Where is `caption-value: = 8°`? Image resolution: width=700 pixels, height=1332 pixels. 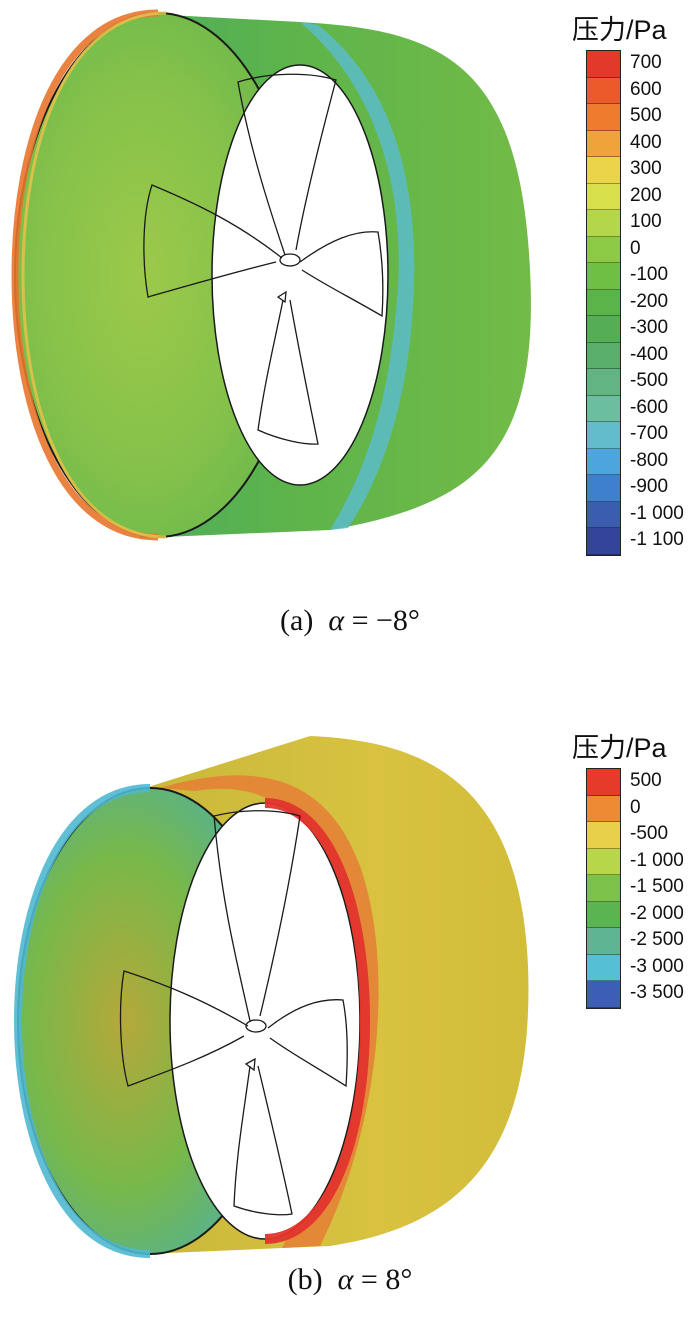 caption-value: = 8° is located at coordinates (386, 1279).